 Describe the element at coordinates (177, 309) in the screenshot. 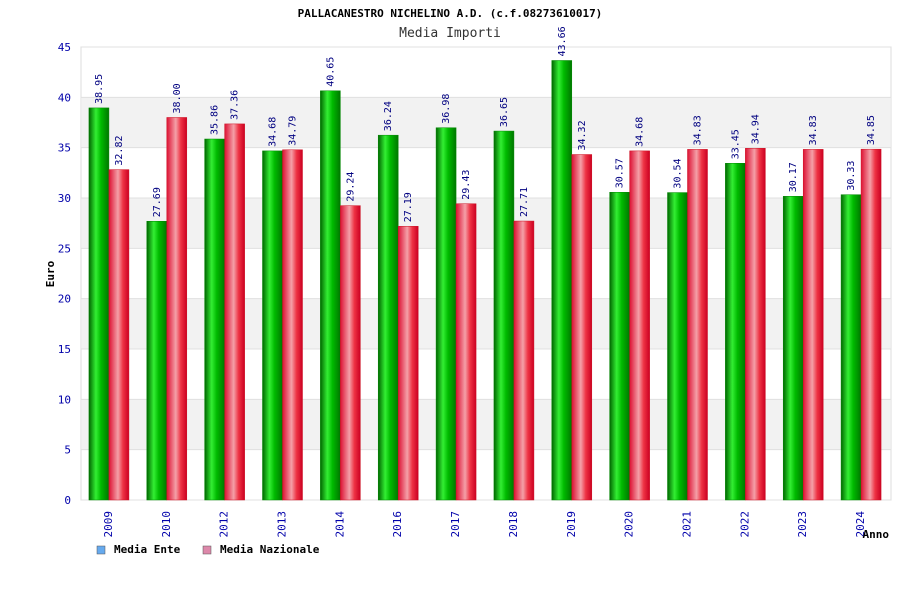

I see `bar-media-nazionale-2010` at that location.